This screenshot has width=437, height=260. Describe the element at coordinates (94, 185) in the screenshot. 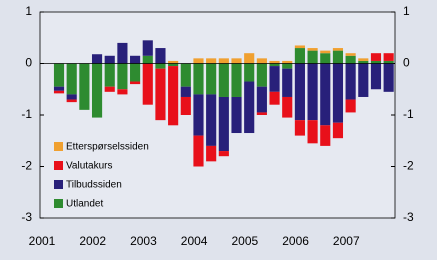

I see `legend-label: Tilbudssiden` at that location.